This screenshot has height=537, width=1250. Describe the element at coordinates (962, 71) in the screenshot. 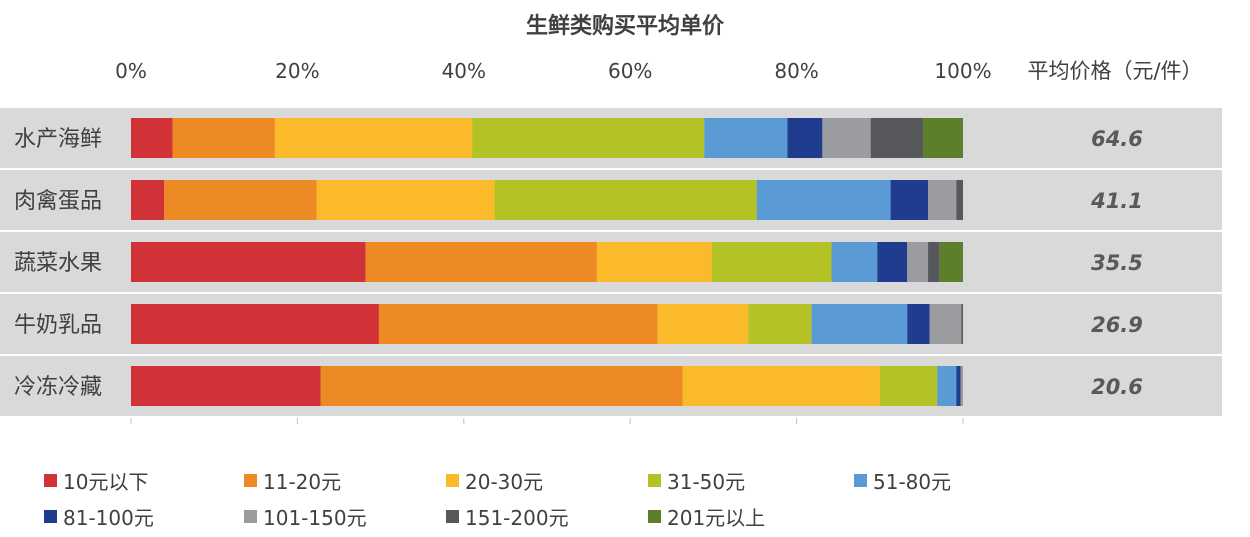

I see `x-tick-label: 100%` at that location.